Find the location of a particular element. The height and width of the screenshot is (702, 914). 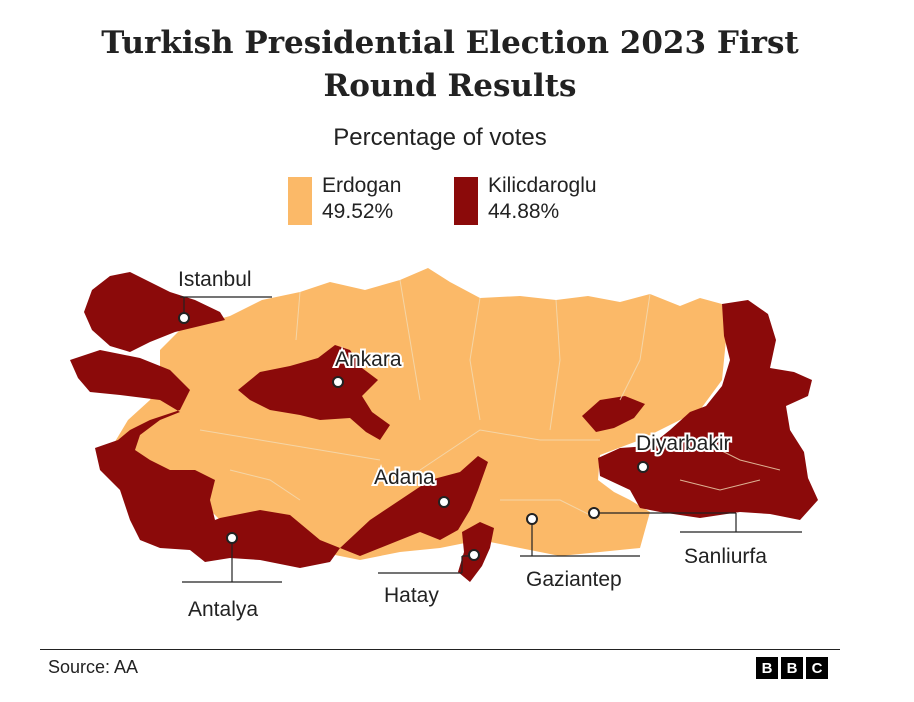

bbc-logo: B B C is located at coordinates (792, 668).